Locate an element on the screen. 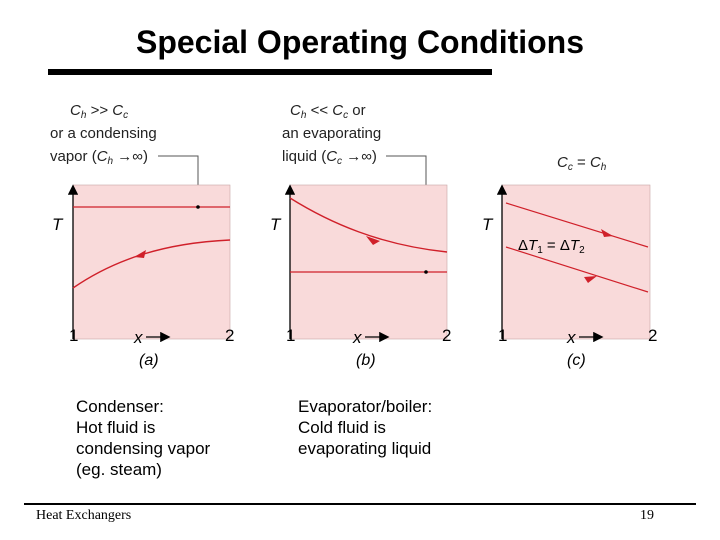 The image size is (720, 540). panel-a-background is located at coordinates (151, 262).